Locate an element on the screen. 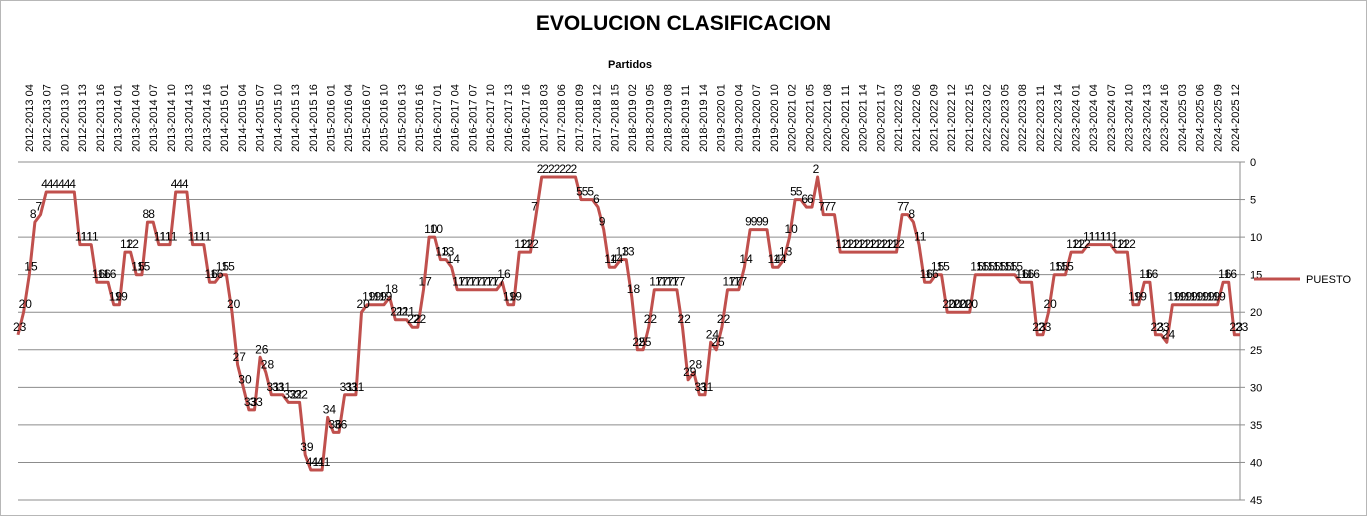  y-tick-label: 25 is located at coordinates (1256, 351).